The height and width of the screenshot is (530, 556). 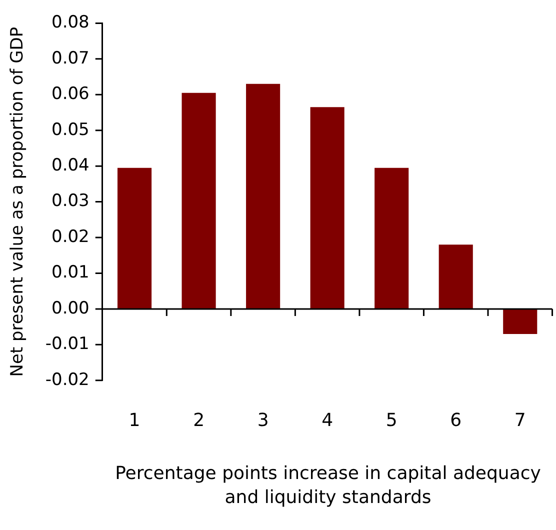 What do you see at coordinates (71, 22) in the screenshot?
I see `y-tick-label: 0.08` at bounding box center [71, 22].